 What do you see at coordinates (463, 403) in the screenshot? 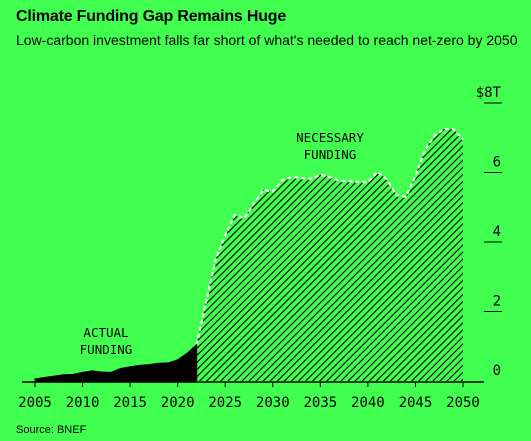
I see `x-tick-label: 2050` at bounding box center [463, 403].